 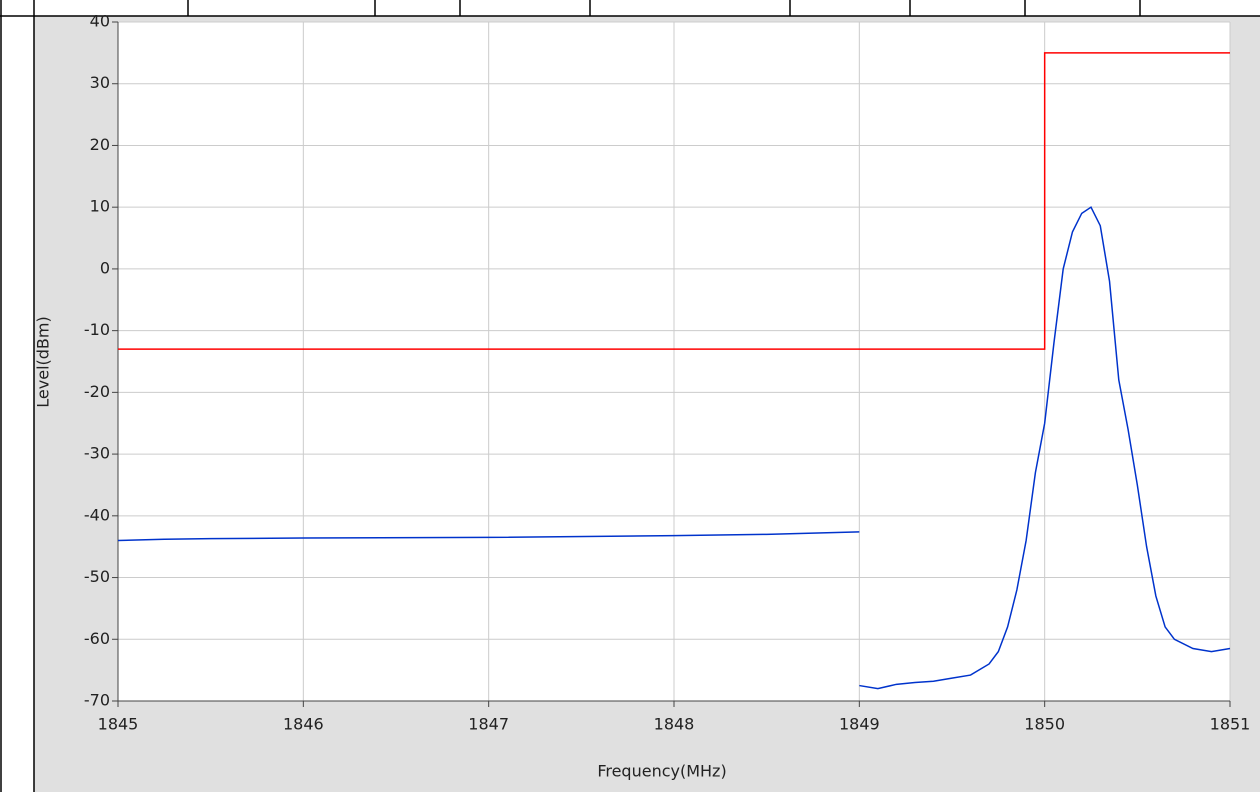 What do you see at coordinates (97, 638) in the screenshot?
I see `y-tick-label: -60` at bounding box center [97, 638].